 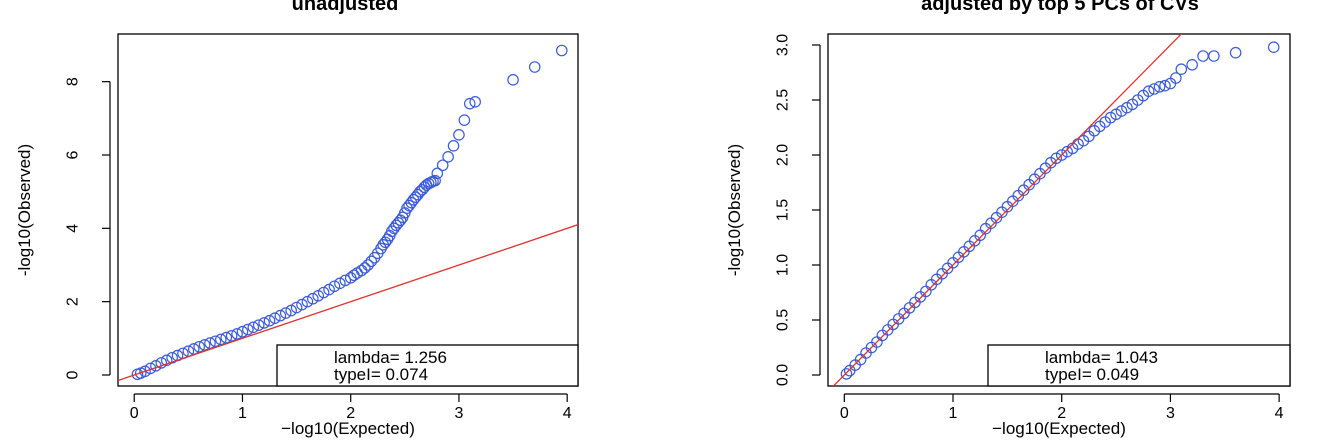 What do you see at coordinates (783, 210) in the screenshot?
I see `y-tick-label: 1.5` at bounding box center [783, 210].